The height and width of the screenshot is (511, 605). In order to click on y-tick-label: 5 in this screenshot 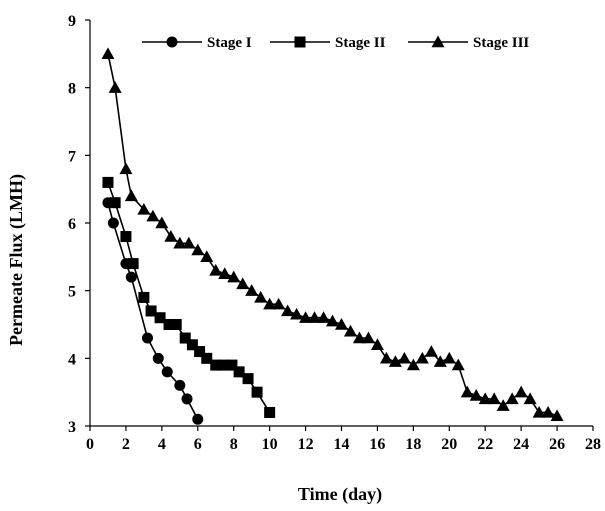, I will do `click(72, 292)`.